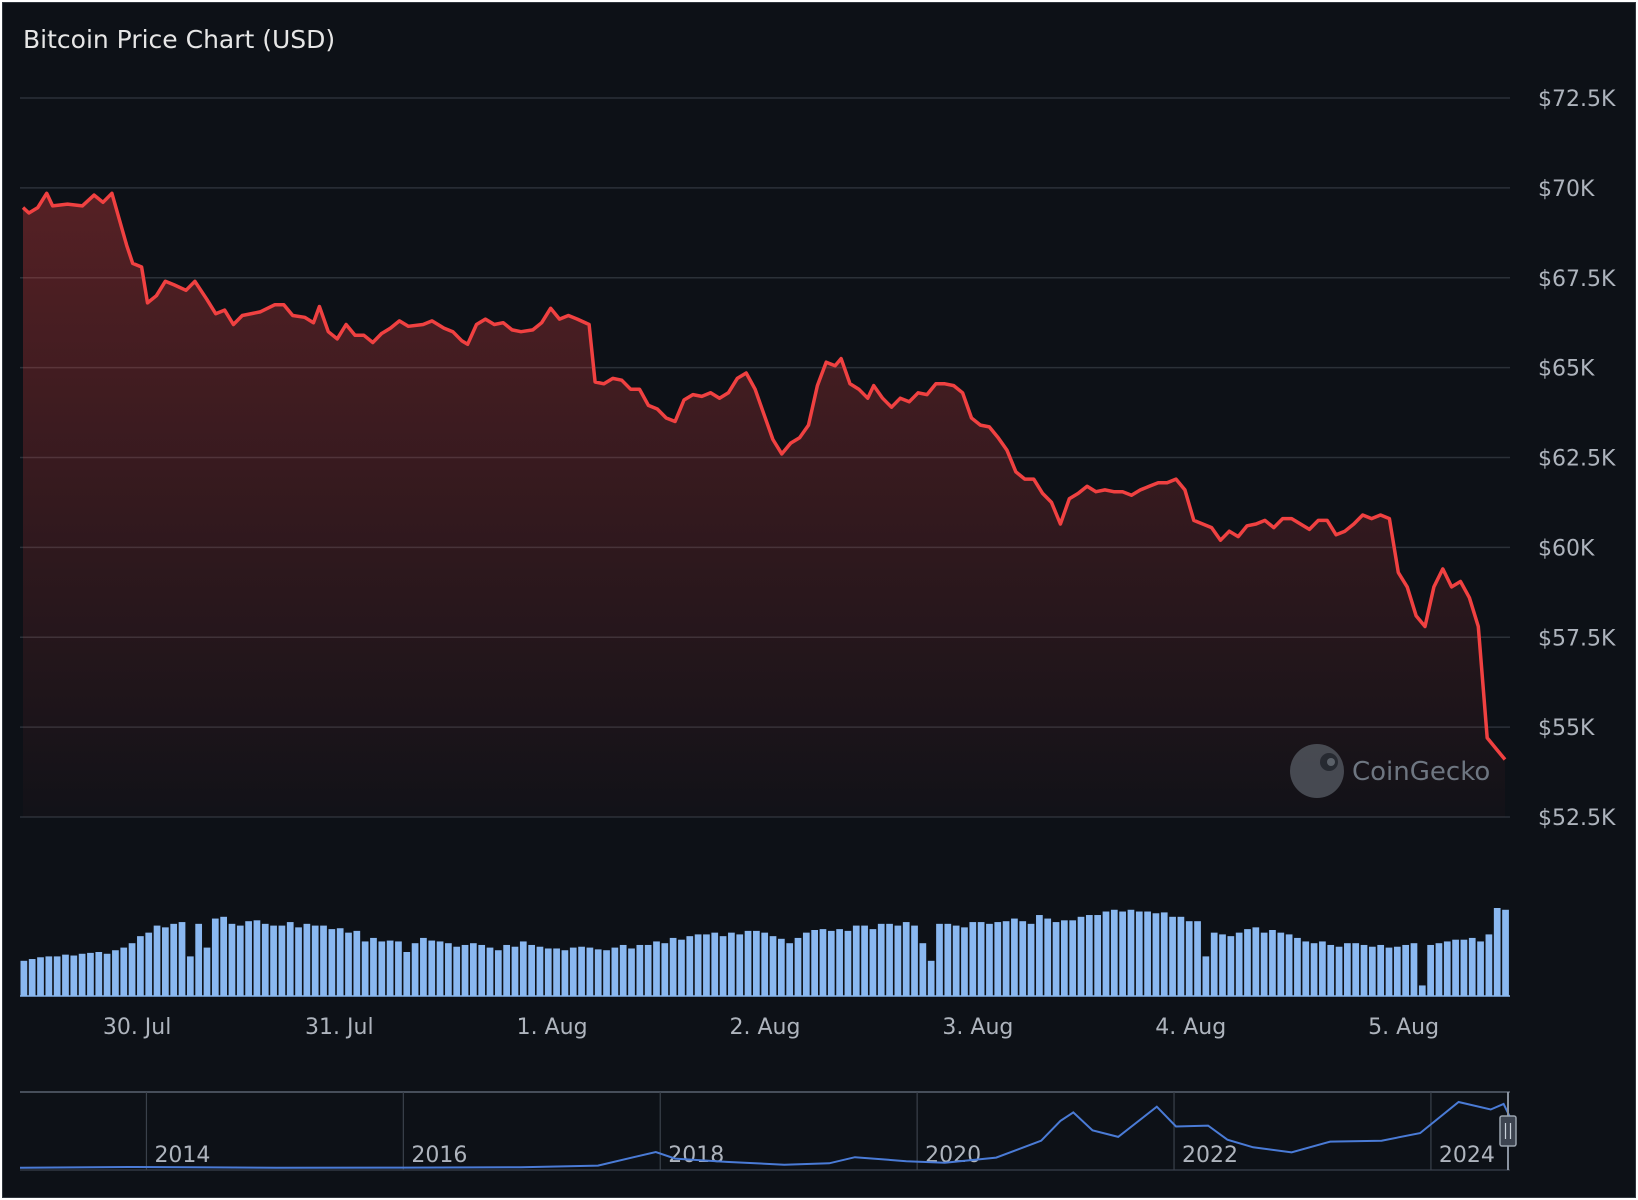 This screenshot has width=1638, height=1200. I want to click on x-tick-label: 4. Aug, so click(1190, 1027).